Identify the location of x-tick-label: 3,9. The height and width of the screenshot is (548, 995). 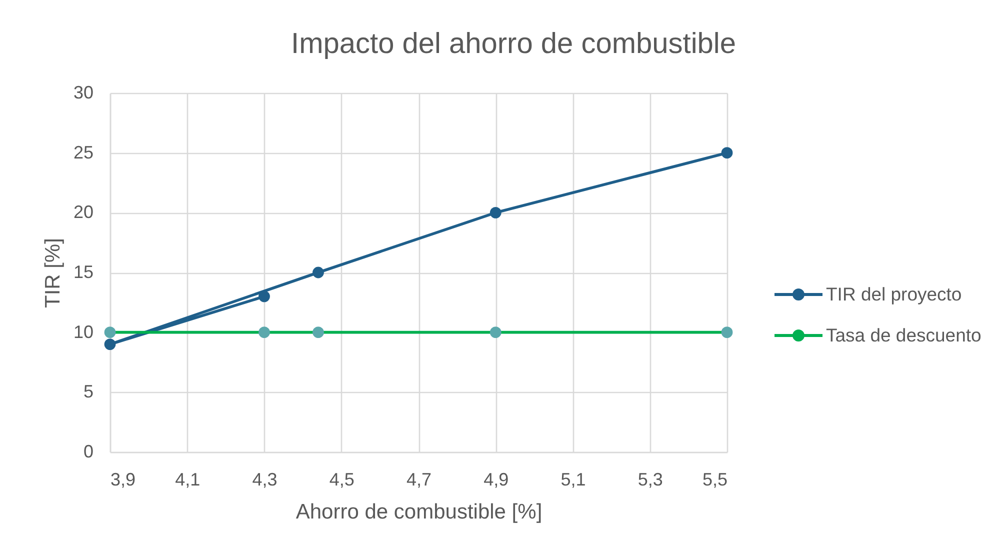
(123, 480).